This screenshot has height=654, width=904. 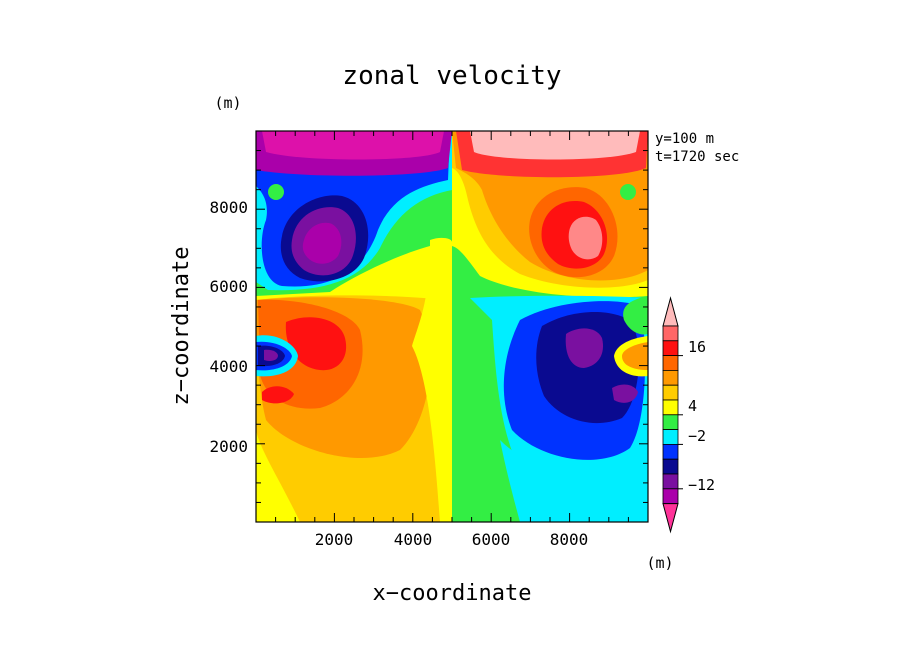 I want to click on colorbar, so click(x=672, y=415).